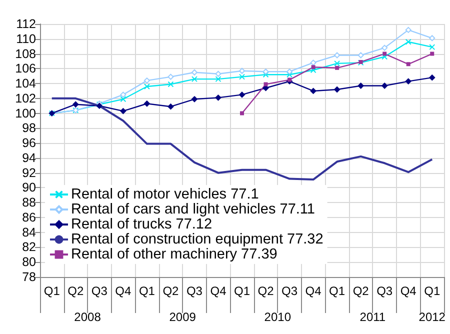  What do you see at coordinates (278, 317) in the screenshot?
I see `text: 2010` at bounding box center [278, 317].